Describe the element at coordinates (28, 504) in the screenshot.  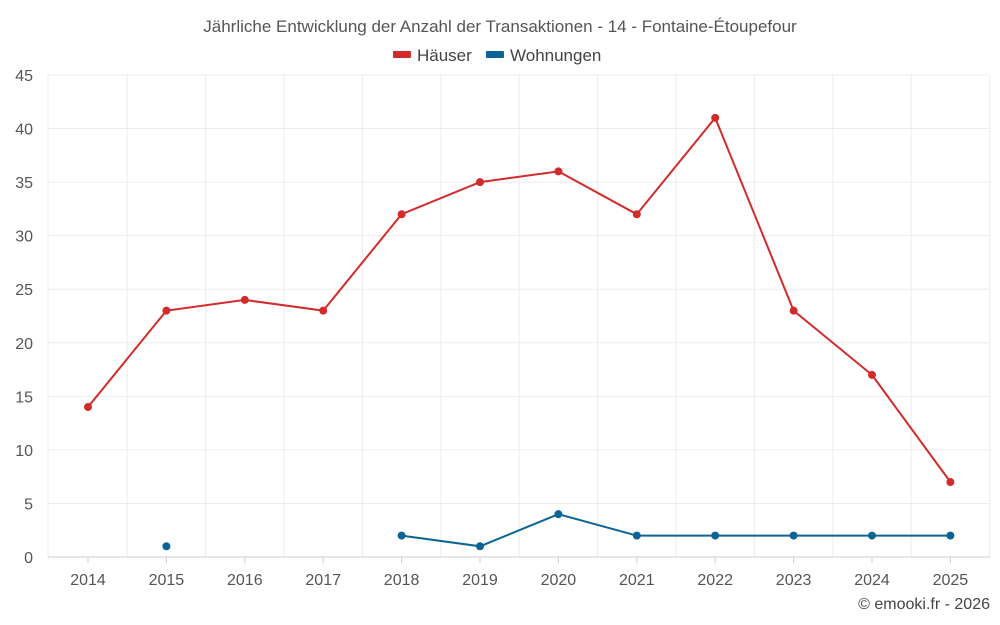
I see `y-tick-label: 5` at that location.